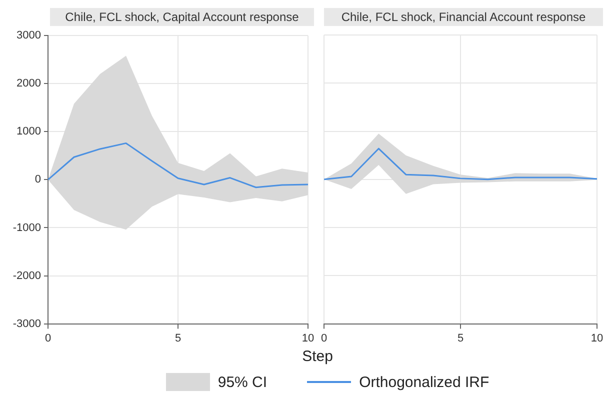  I want to click on y-tick-label: 2000, so click(28, 84).